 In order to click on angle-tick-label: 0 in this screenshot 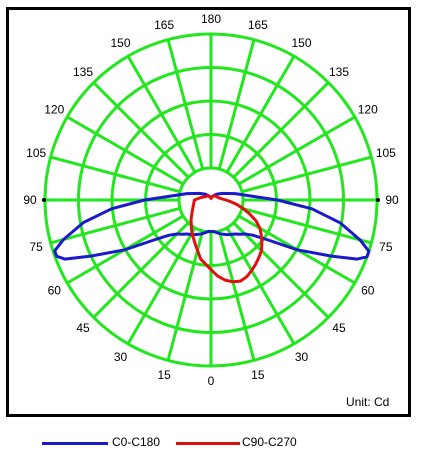, I will do `click(211, 381)`.